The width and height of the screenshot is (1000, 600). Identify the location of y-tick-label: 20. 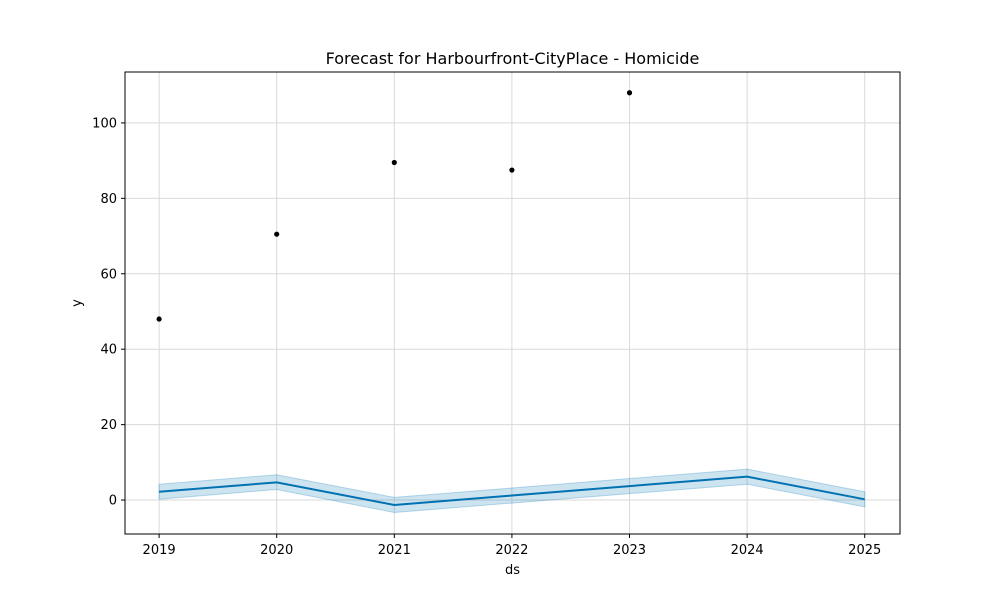
(108, 425).